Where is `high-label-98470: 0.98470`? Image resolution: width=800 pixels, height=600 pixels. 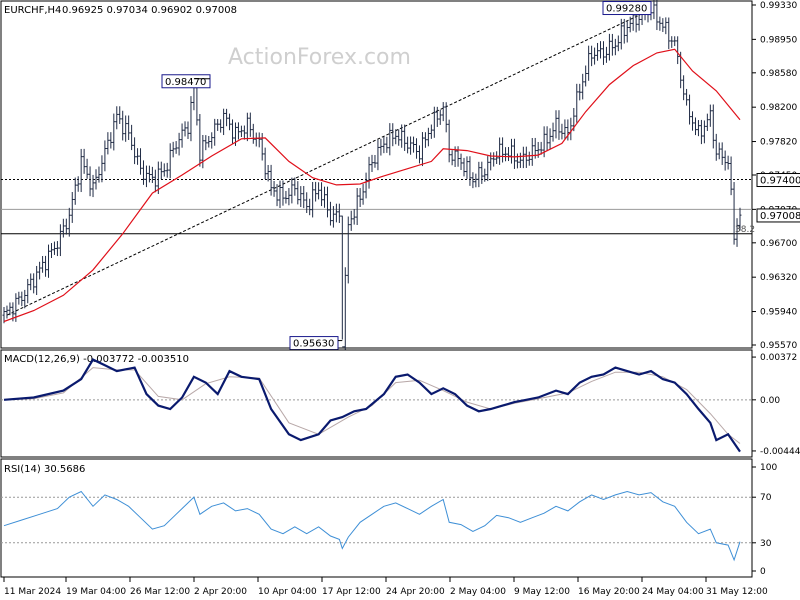 high-label-98470: 0.98470 is located at coordinates (185, 82).